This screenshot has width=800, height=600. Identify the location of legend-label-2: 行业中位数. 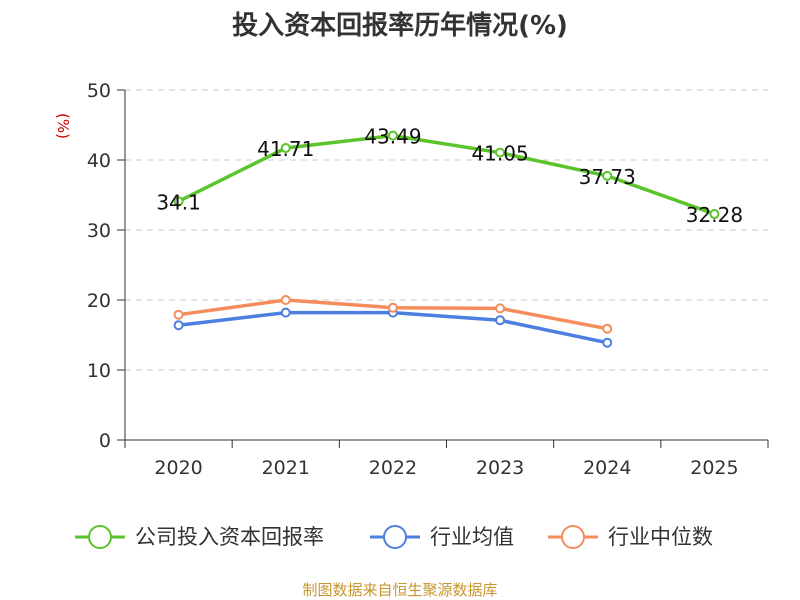
(660, 537).